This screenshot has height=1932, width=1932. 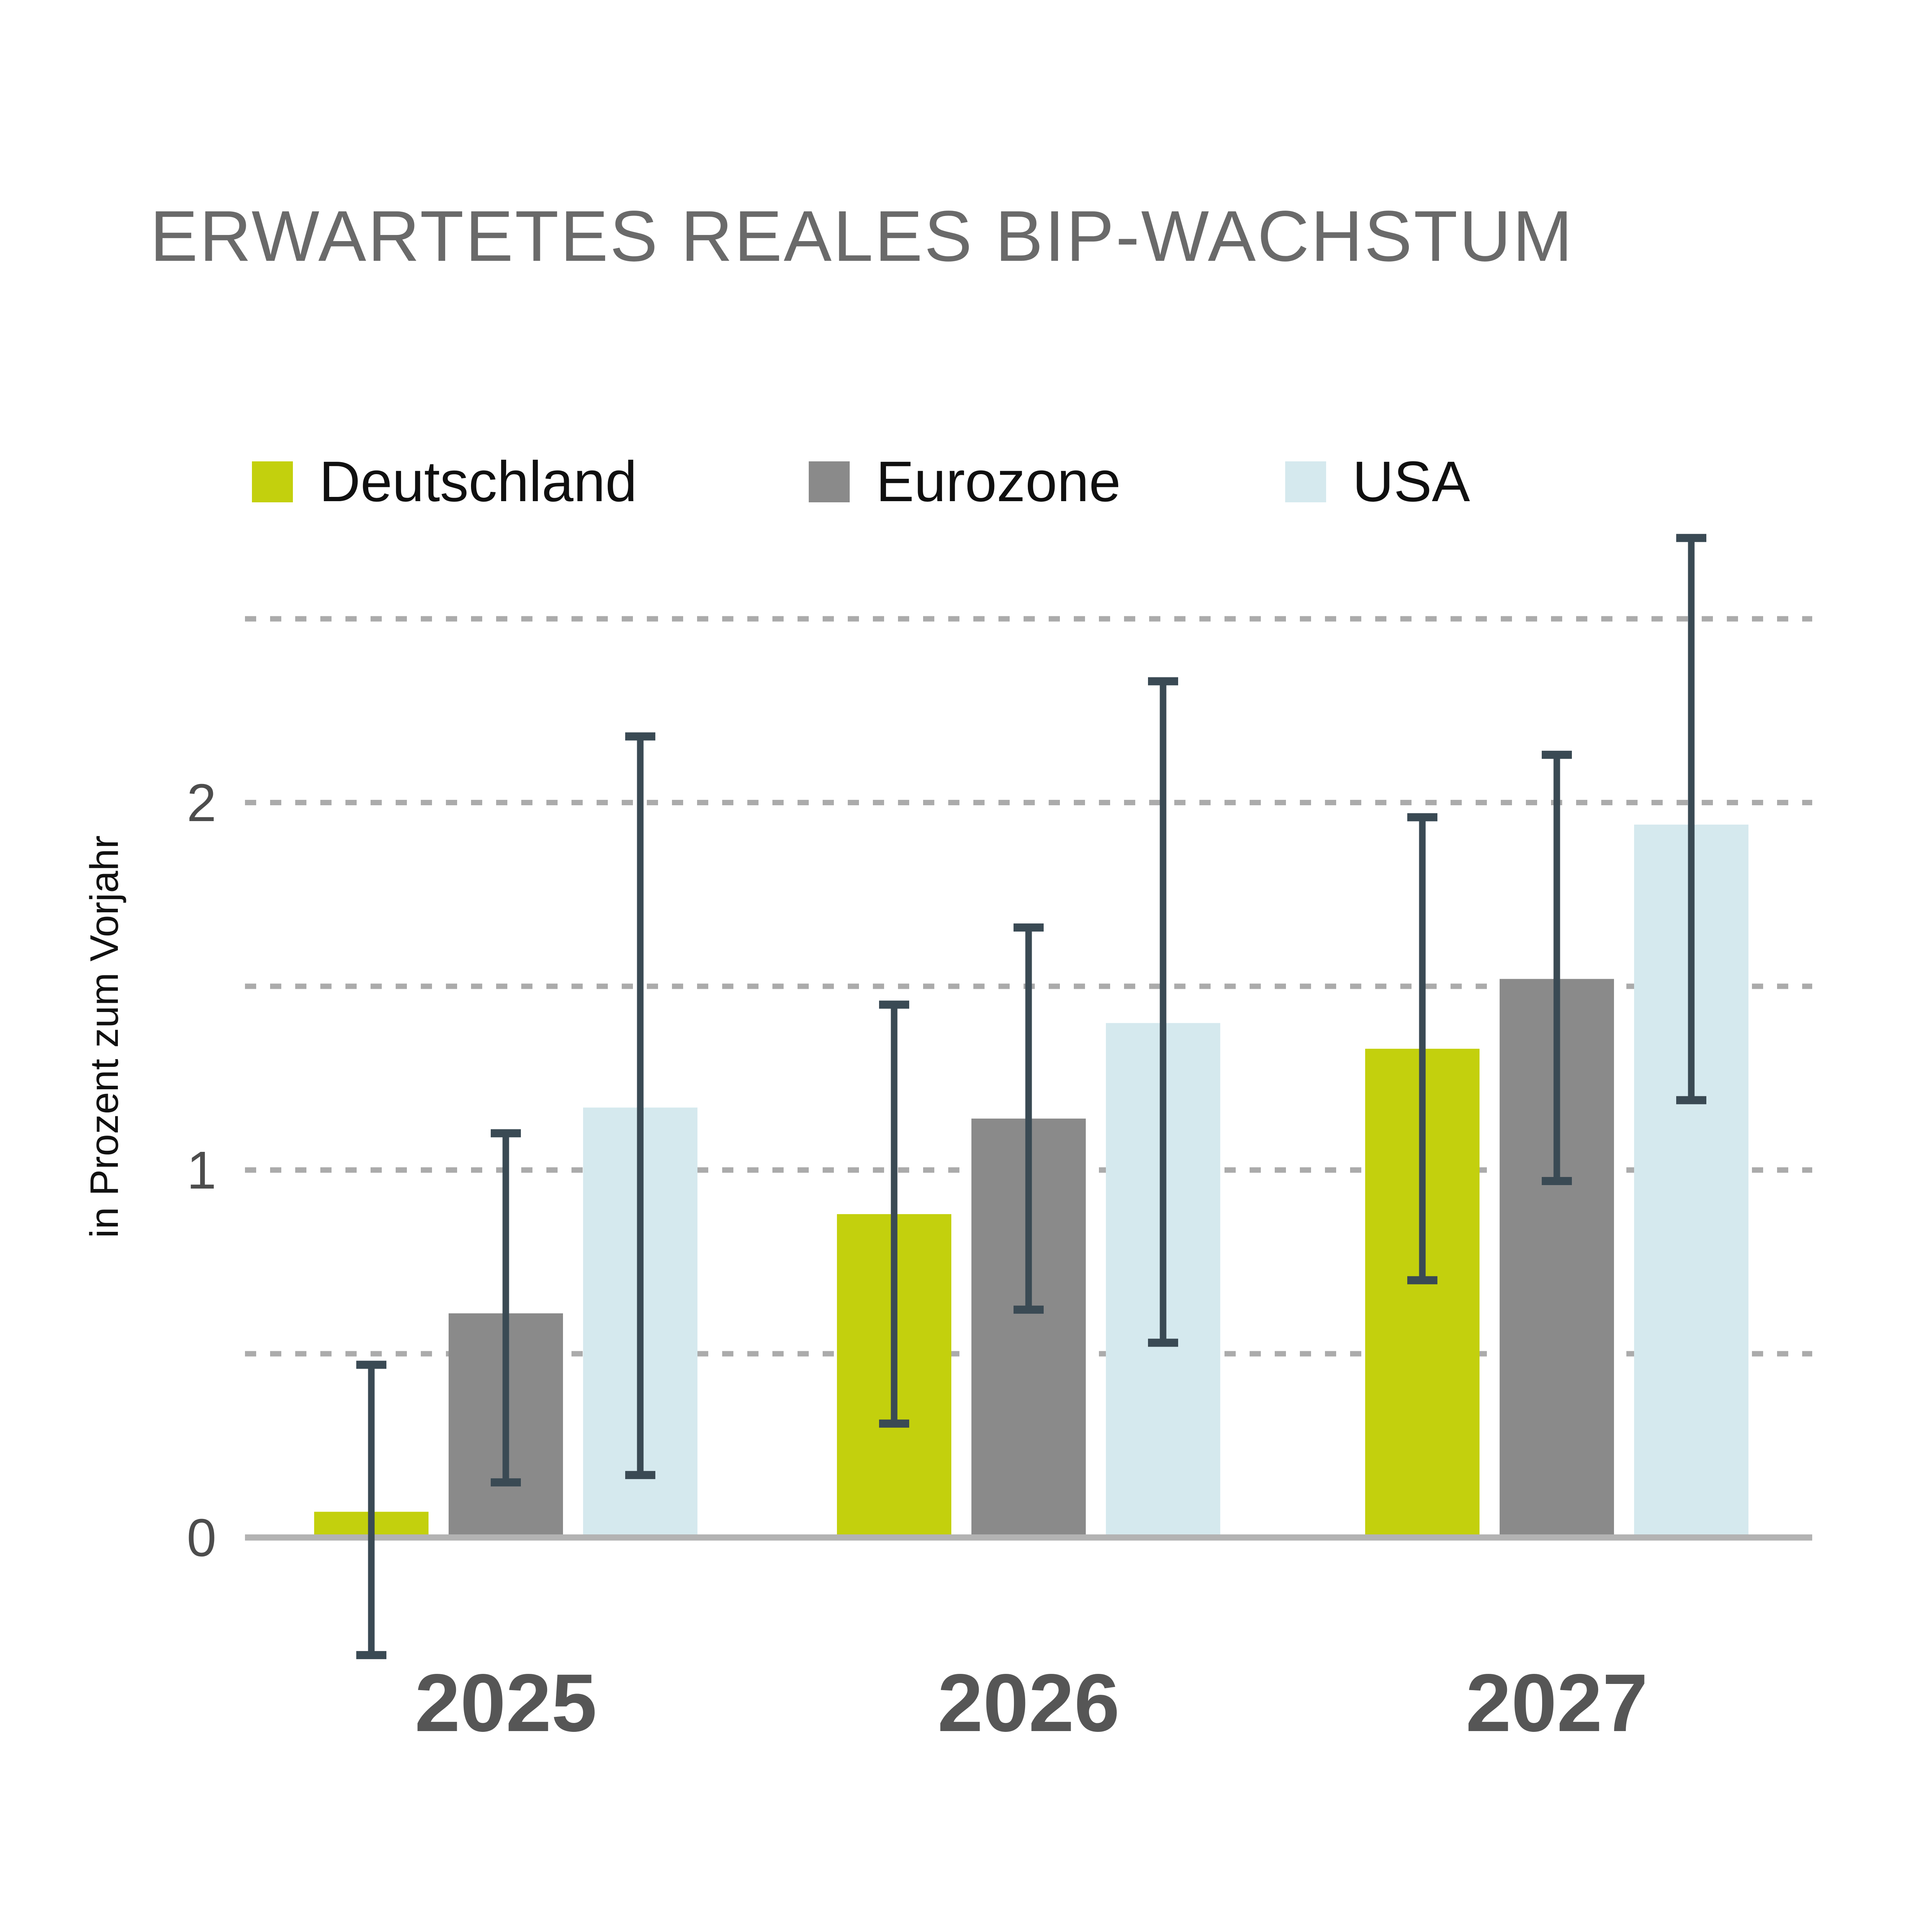 I want to click on legend-item-deutschland: Deutschland, so click(x=445, y=482).